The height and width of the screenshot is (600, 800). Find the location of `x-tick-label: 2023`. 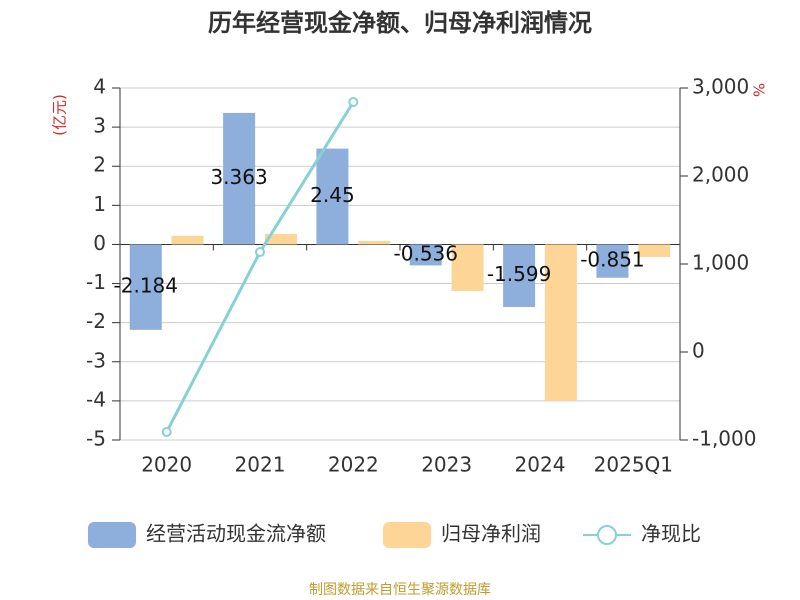

x-tick-label: 2023 is located at coordinates (446, 465).